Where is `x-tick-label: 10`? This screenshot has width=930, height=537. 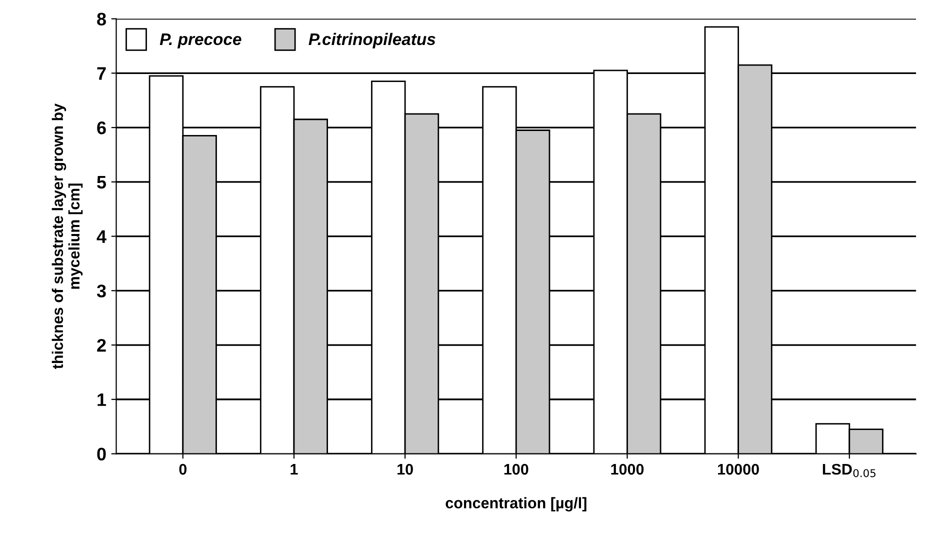
x-tick-label: 10 is located at coordinates (405, 469).